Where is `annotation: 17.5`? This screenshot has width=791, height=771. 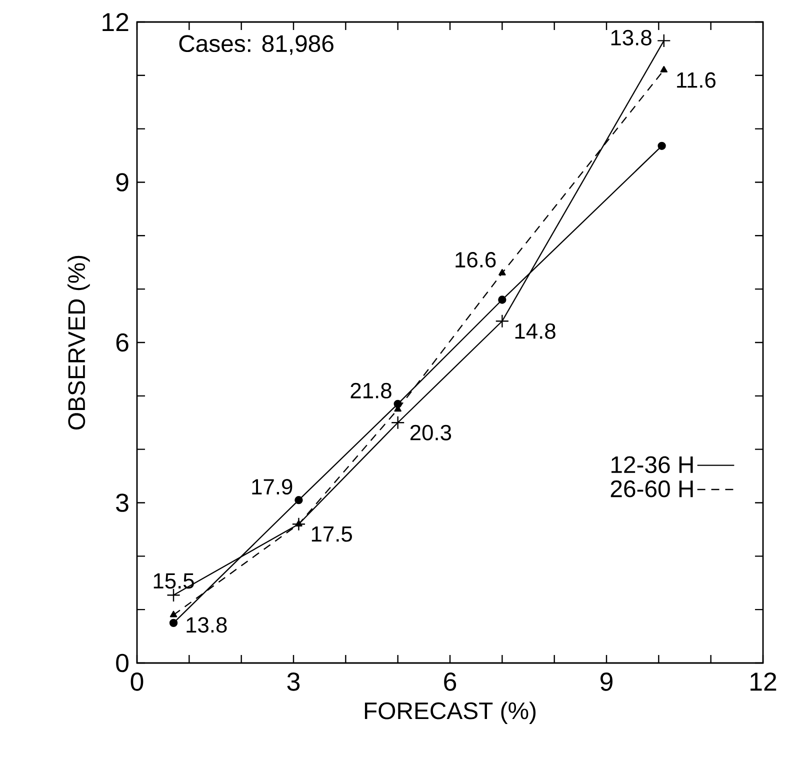 annotation: 17.5 is located at coordinates (332, 534).